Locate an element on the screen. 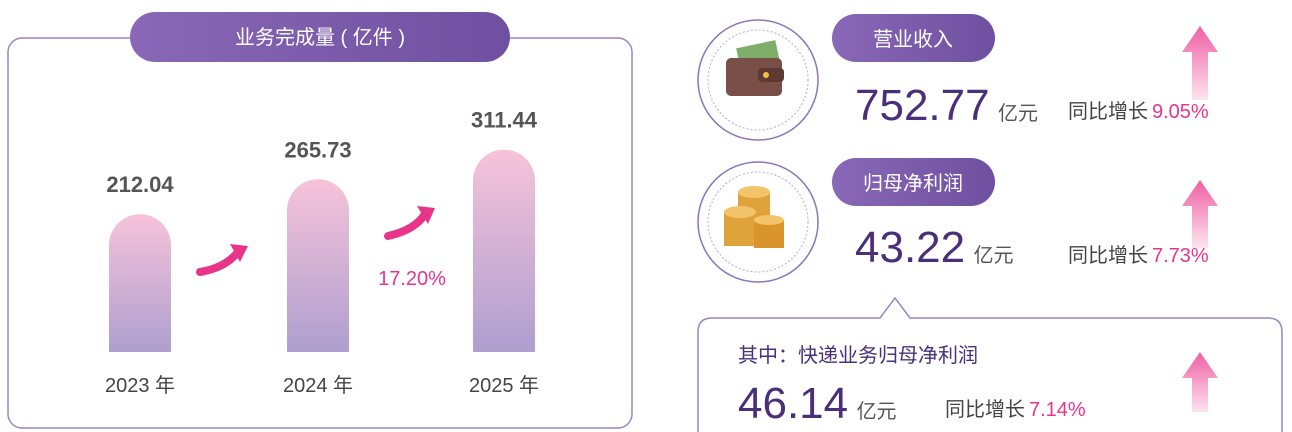 This screenshot has height=432, width=1292. sub-yoy: 同比增长 7.14% is located at coordinates (1015, 409).